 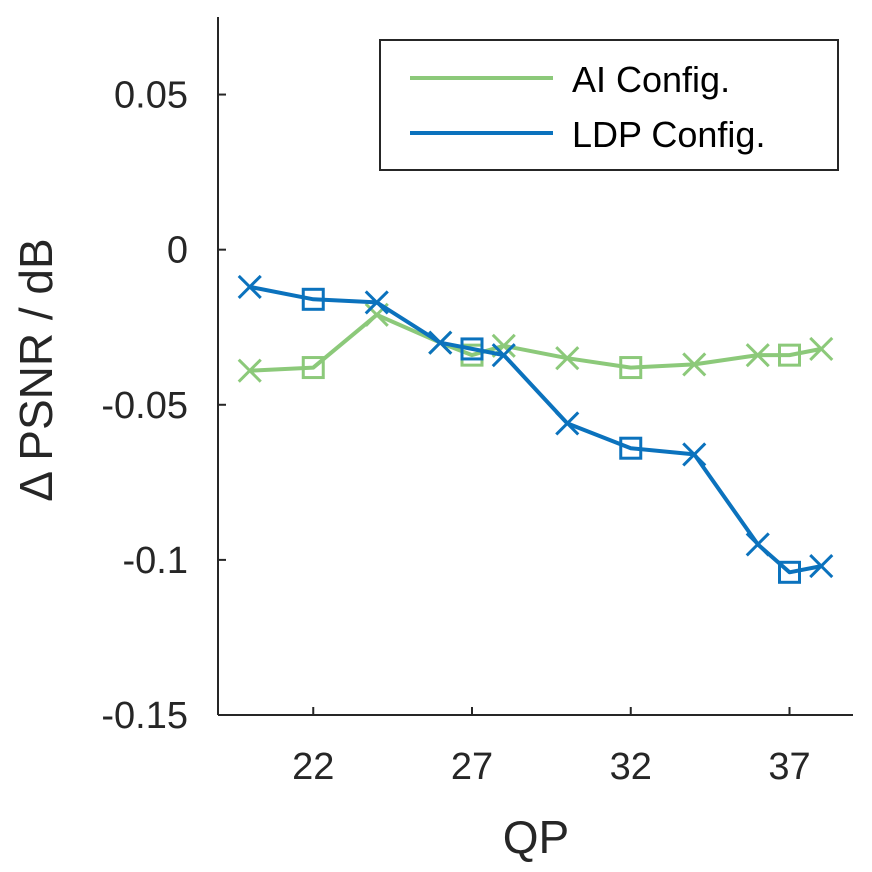 I want to click on x-tick-label: 32, so click(x=631, y=767).